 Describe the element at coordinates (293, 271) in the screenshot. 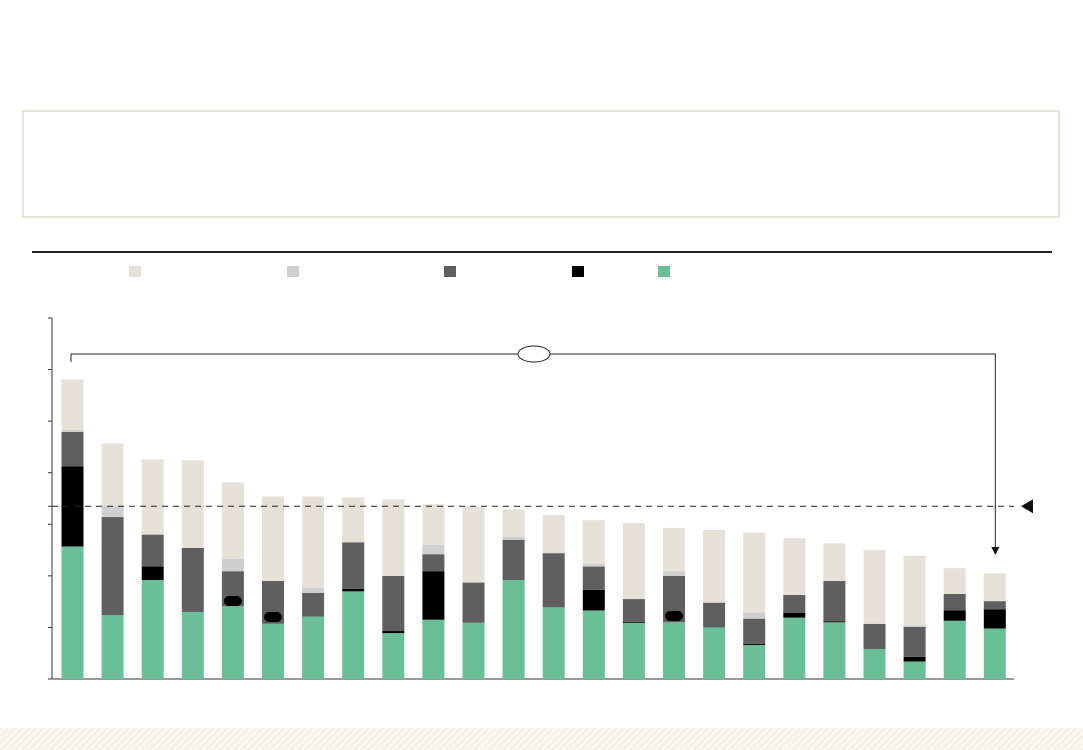

I see `legend-swatch-light-gray` at that location.